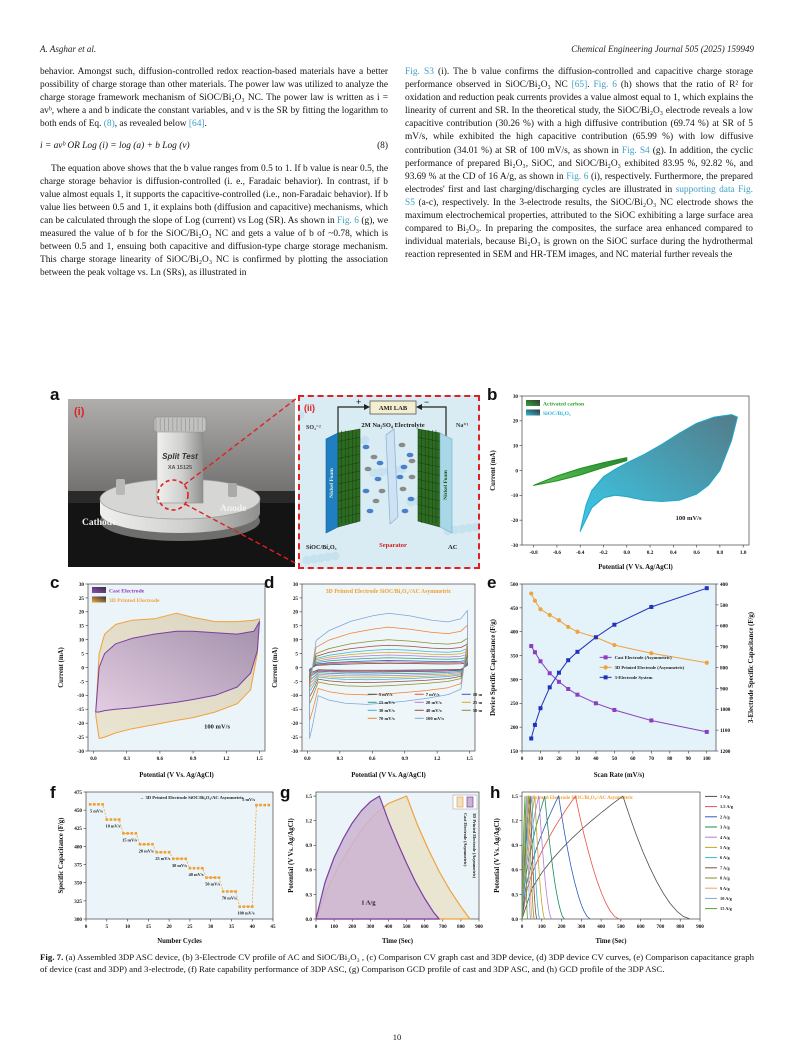  Describe the element at coordinates (720, 553) in the screenshot. I see `svg-text: 0.8` at that location.